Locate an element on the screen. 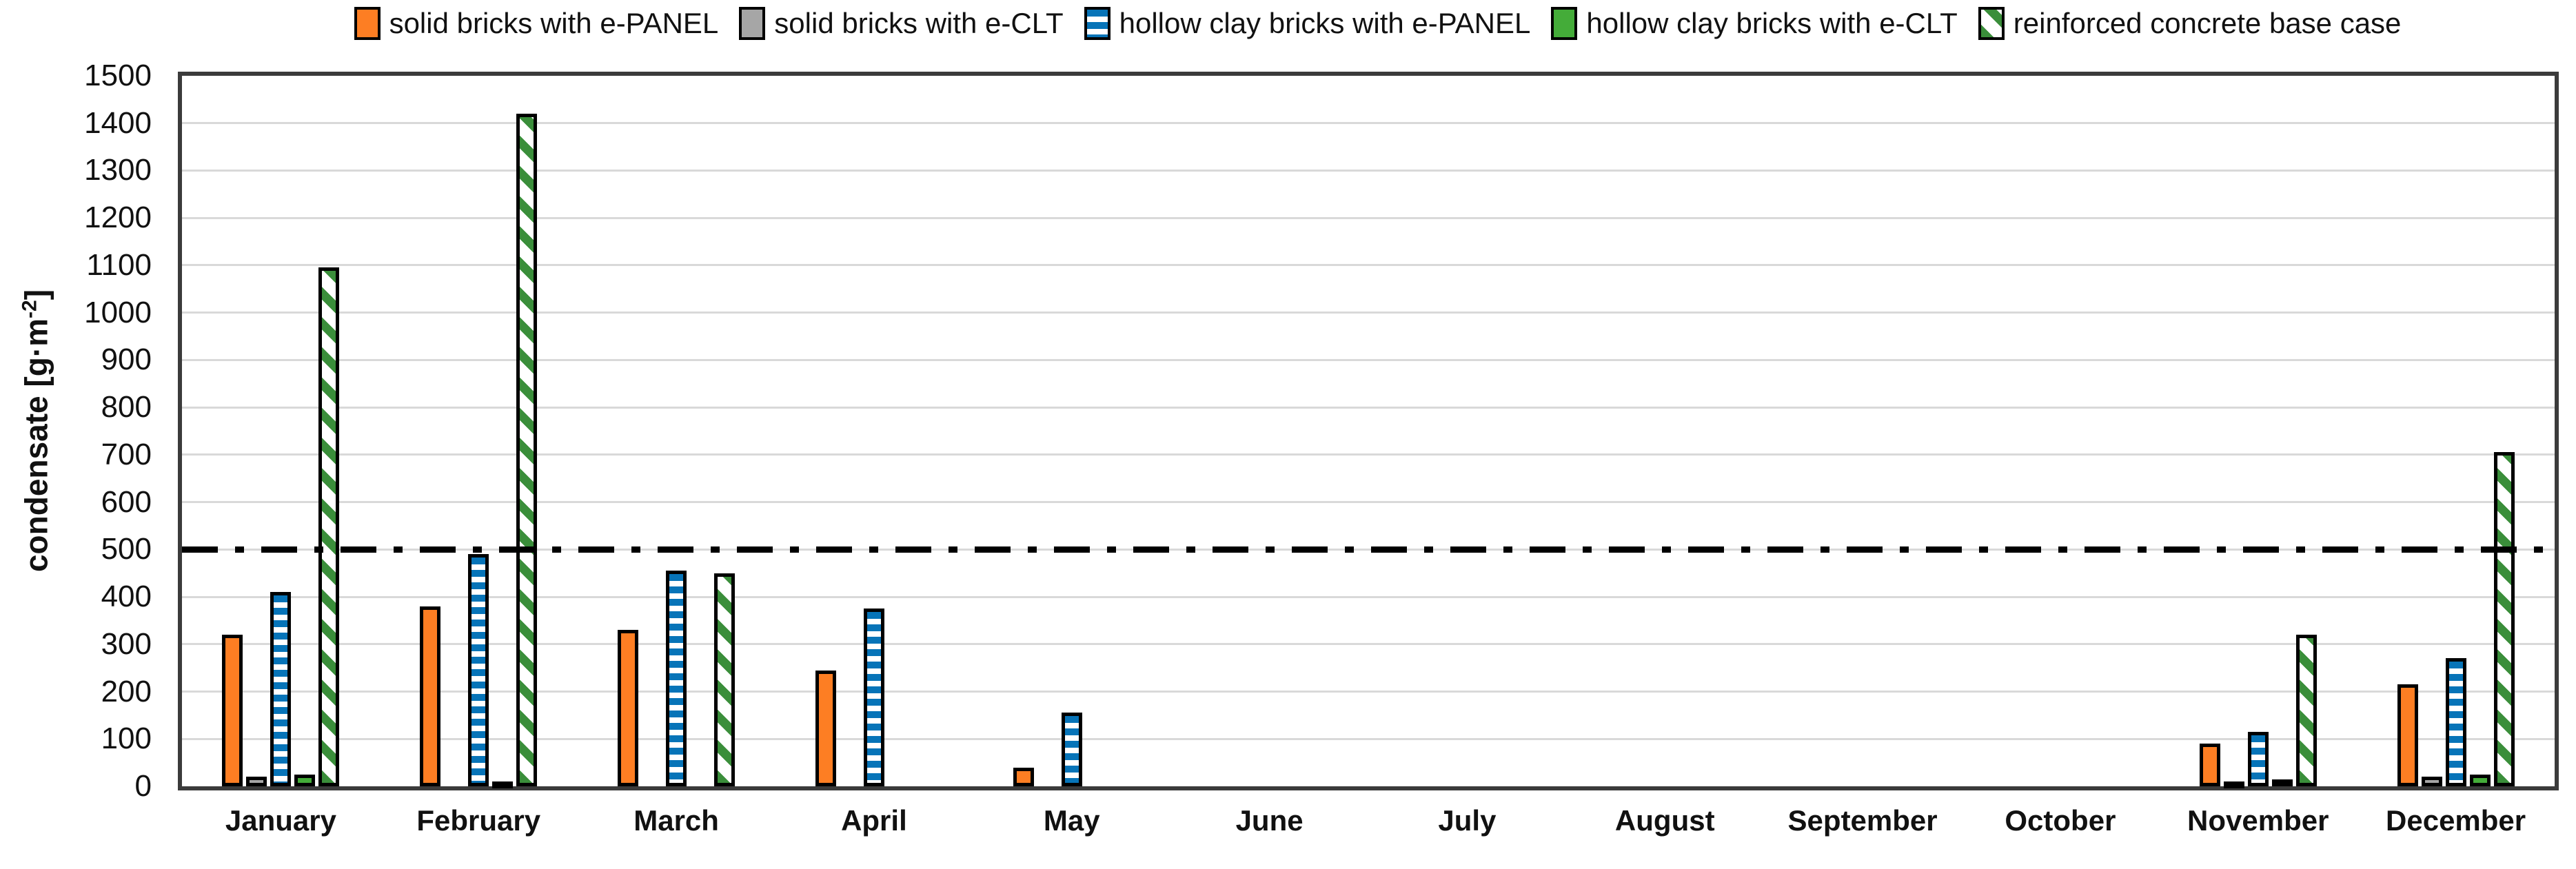  x-axis-label-may: May is located at coordinates (1071, 820).